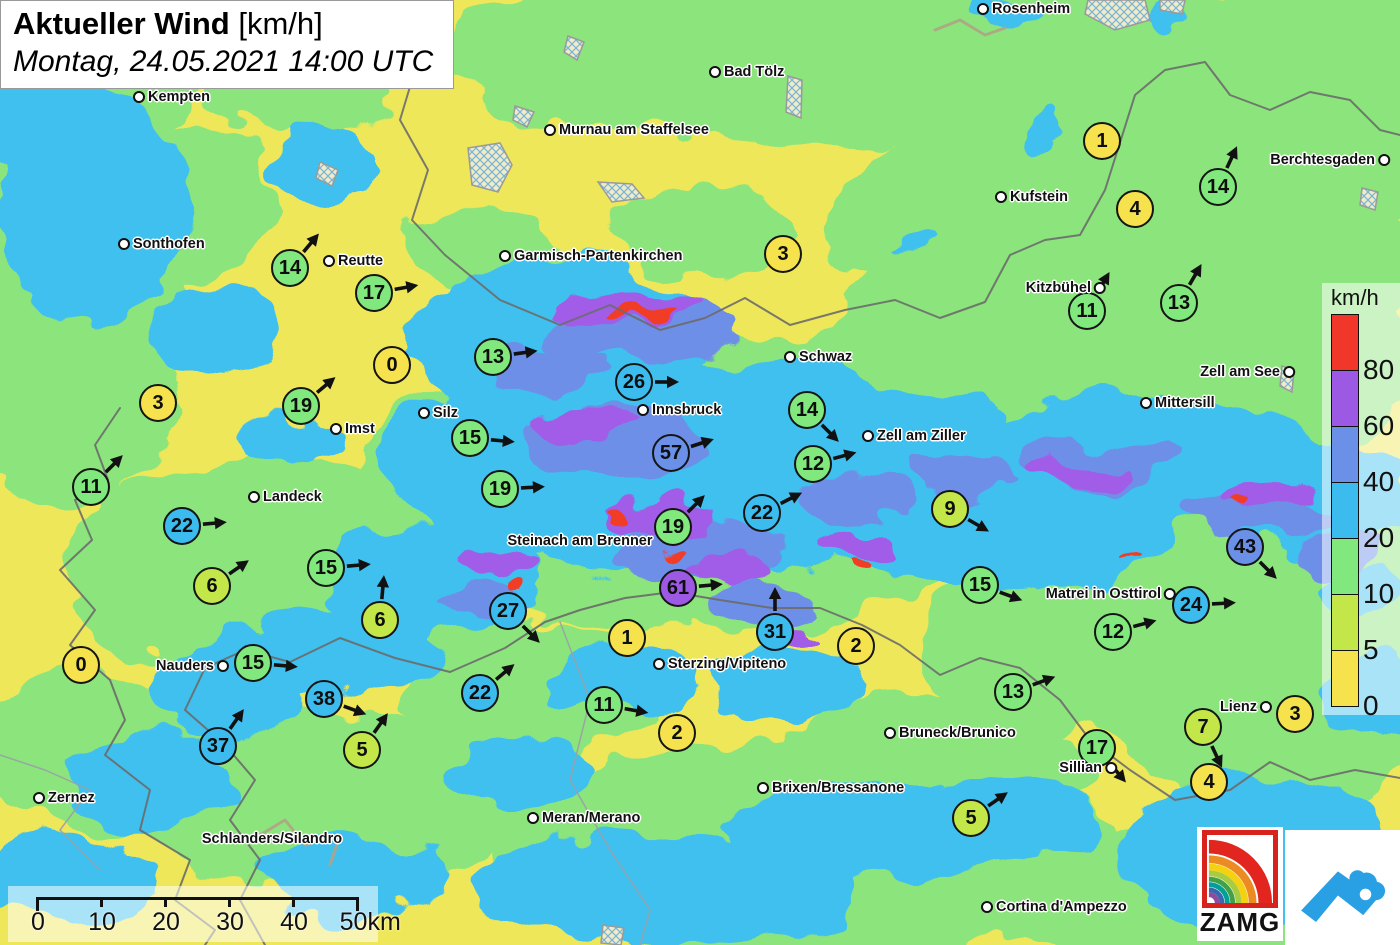  I want to click on wind-station: 11, so click(617, 705).